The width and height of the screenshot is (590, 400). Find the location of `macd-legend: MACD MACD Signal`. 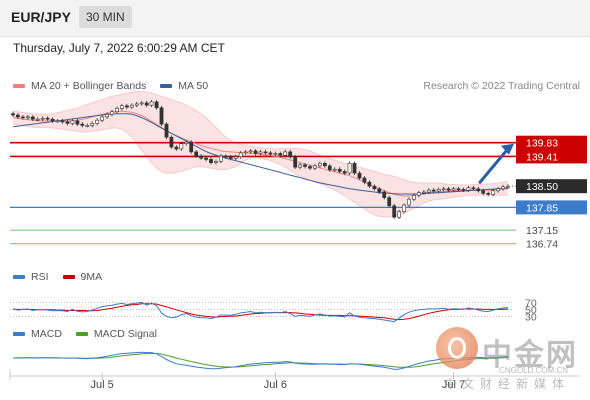

macd-legend: MACD MACD Signal is located at coordinates (92, 334).